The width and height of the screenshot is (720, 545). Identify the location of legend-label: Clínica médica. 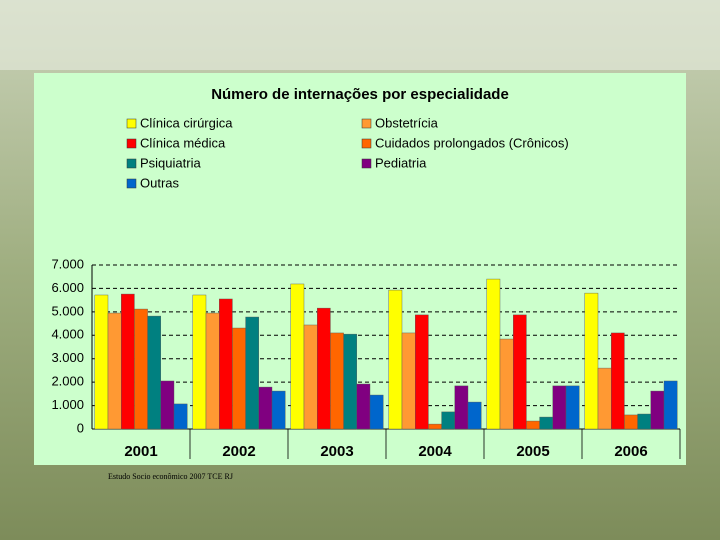
(183, 142).